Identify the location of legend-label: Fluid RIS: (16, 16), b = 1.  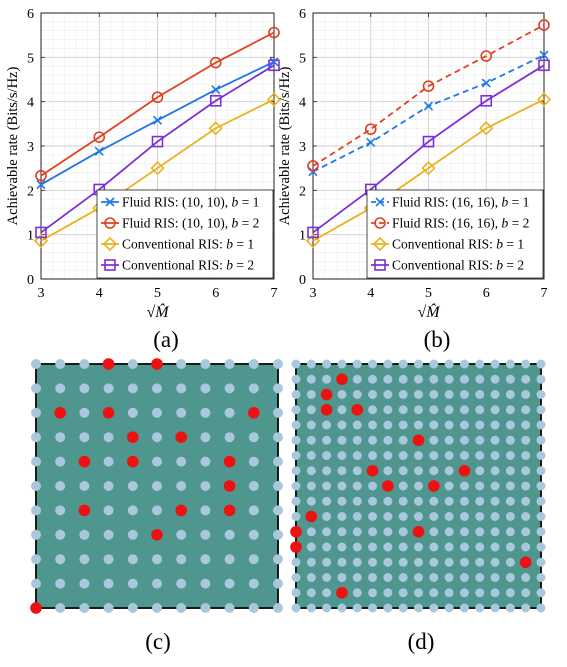
(460, 202).